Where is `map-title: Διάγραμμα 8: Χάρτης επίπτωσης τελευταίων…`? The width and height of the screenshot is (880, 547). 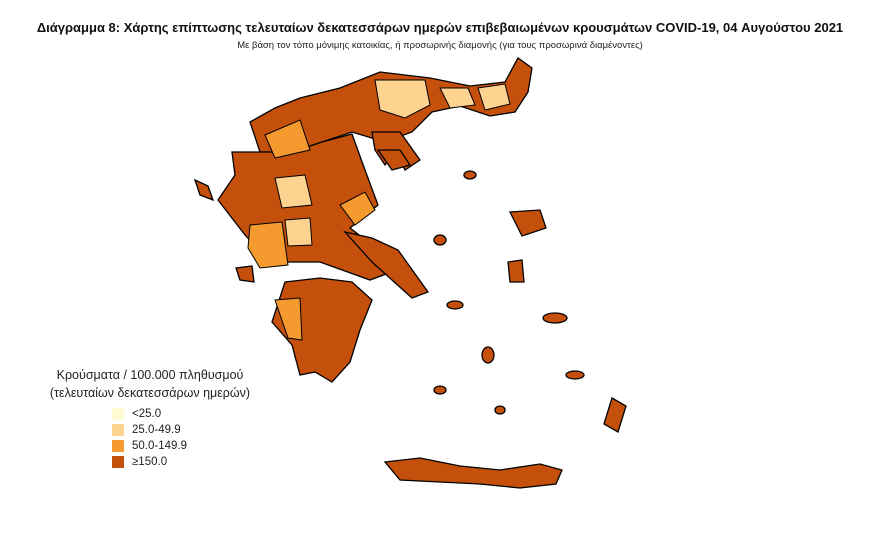 map-title: Διάγραμμα 8: Χάρτης επίπτωσης τελευταίων… is located at coordinates (440, 27).